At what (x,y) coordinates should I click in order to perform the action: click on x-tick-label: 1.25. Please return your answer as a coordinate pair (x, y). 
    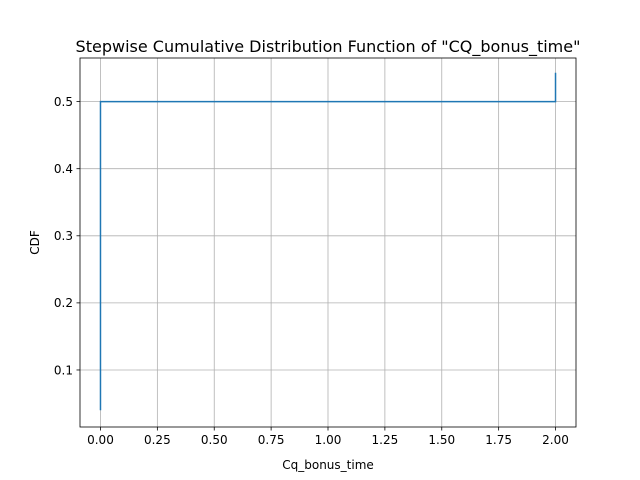
    Looking at the image, I should click on (385, 440).